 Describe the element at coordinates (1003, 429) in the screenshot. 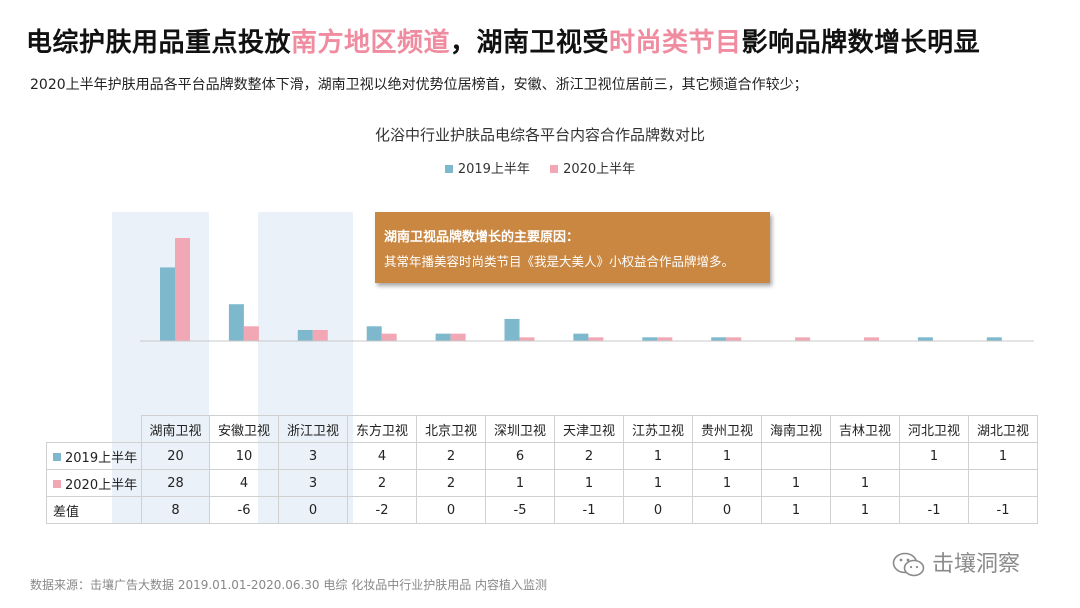

I see `table-col-header: 湖北卫视` at that location.